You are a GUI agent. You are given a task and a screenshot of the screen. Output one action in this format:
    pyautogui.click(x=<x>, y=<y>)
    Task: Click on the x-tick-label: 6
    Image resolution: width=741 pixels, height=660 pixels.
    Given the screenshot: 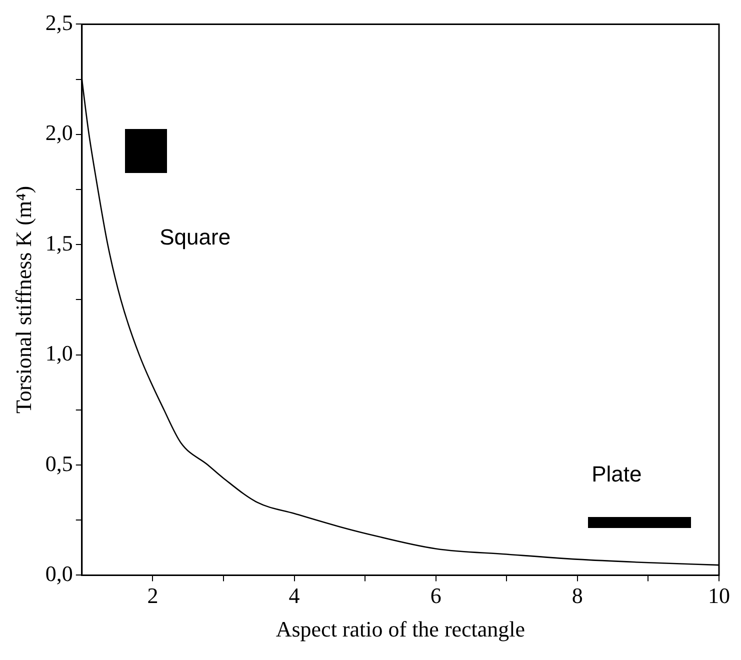 What is the action you would take?
    pyautogui.click(x=436, y=595)
    